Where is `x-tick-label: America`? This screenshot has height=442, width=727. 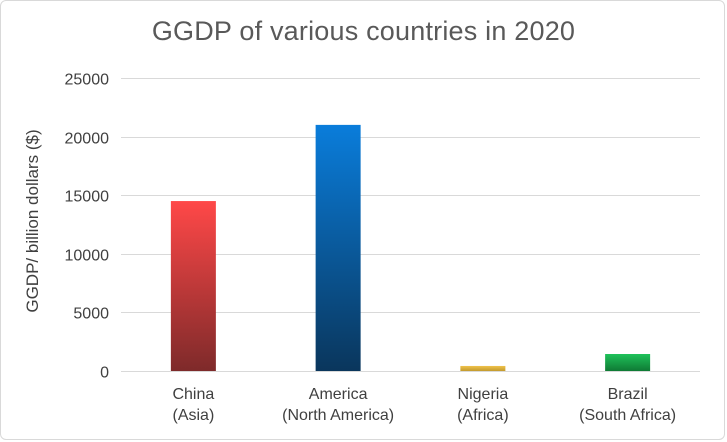 x-tick-label: America is located at coordinates (338, 394).